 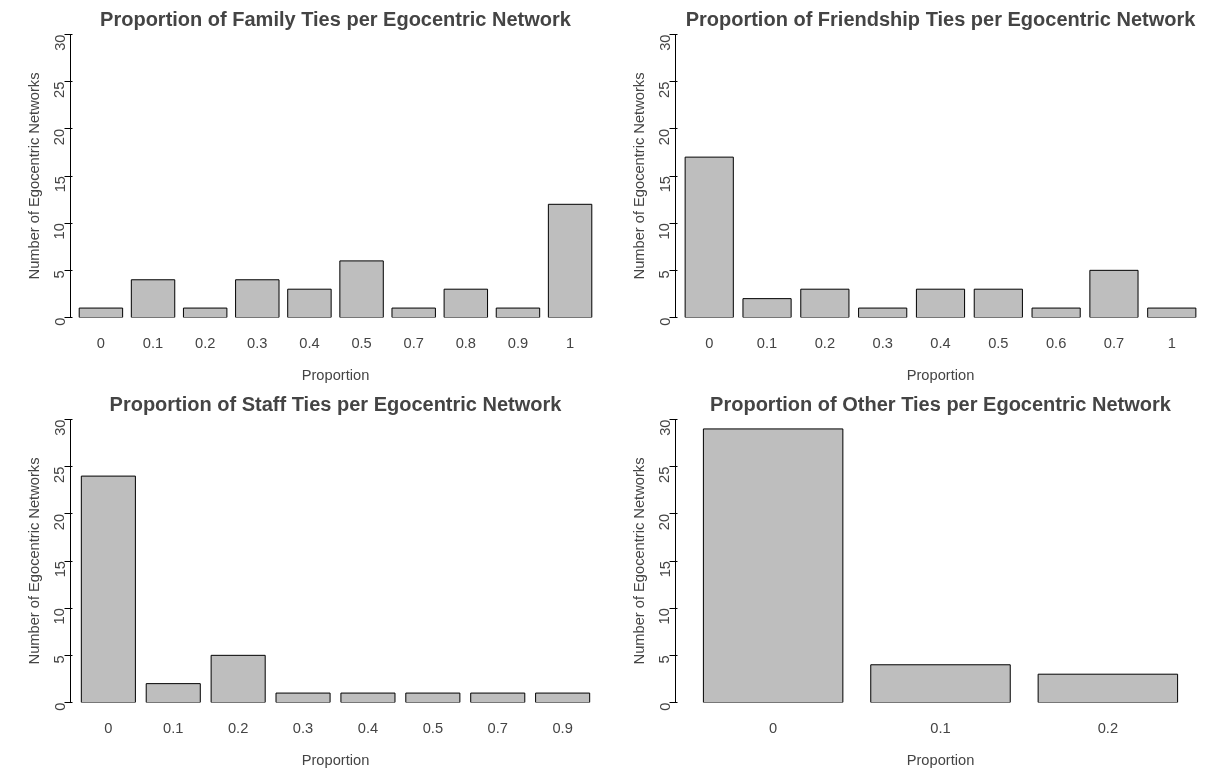 What do you see at coordinates (336, 18) in the screenshot?
I see `chart-title: Proportion of Family Ties per Egocentric Network` at bounding box center [336, 18].